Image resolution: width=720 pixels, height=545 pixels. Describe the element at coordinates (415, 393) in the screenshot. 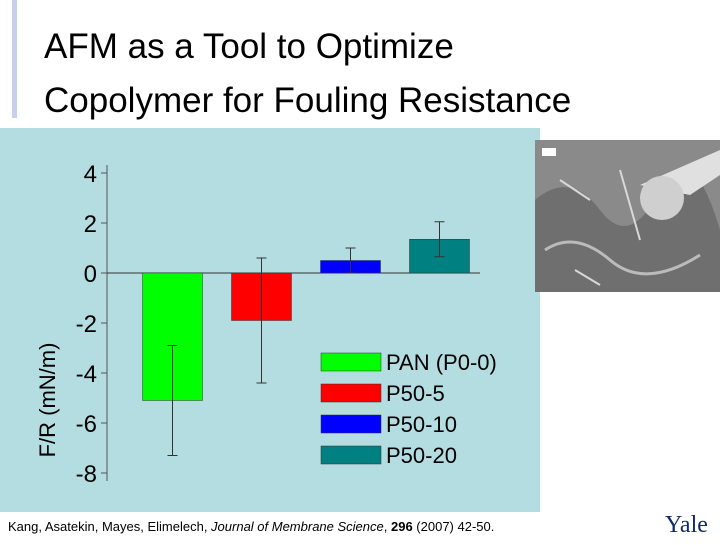

I see `legend-label: P50-5` at that location.